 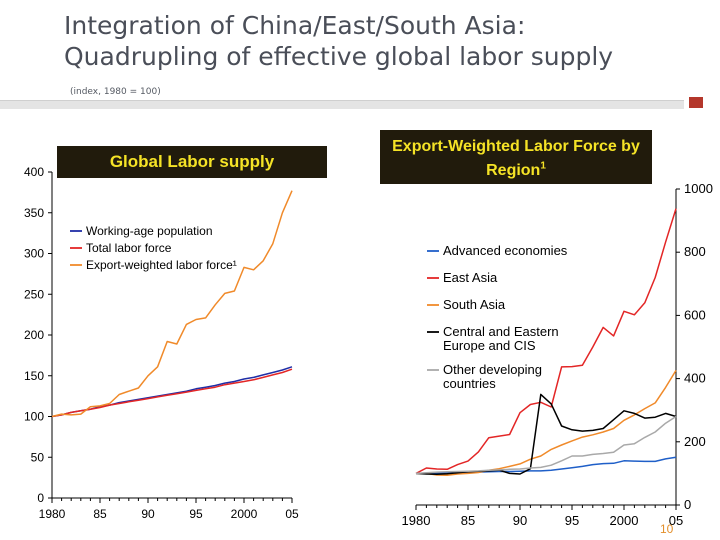 What do you see at coordinates (295, 25) in the screenshot?
I see `slide-title-line-1: Integration of China/East/South Asia:` at bounding box center [295, 25].